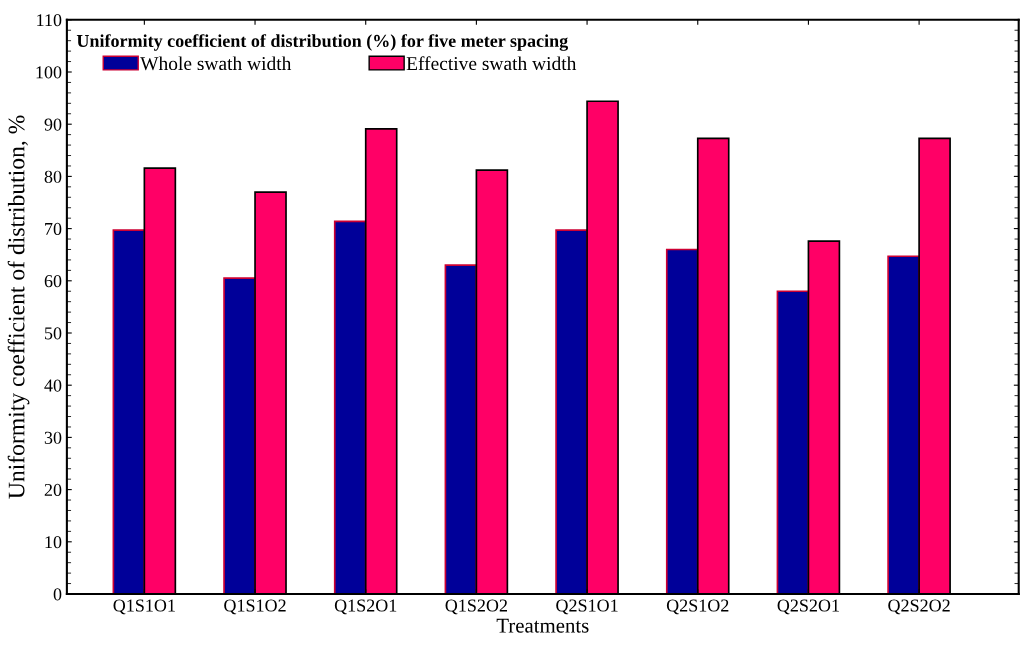 The width and height of the screenshot is (1029, 660). I want to click on y-tick-label: 40, so click(53, 385).